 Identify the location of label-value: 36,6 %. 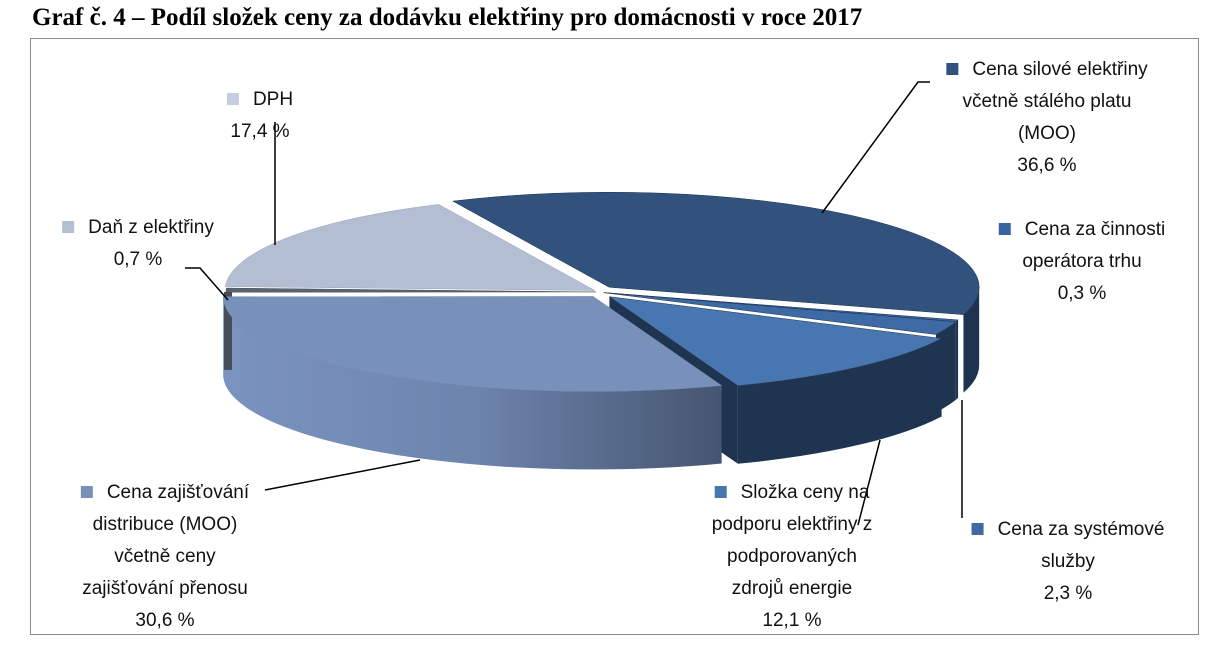
(1047, 165).